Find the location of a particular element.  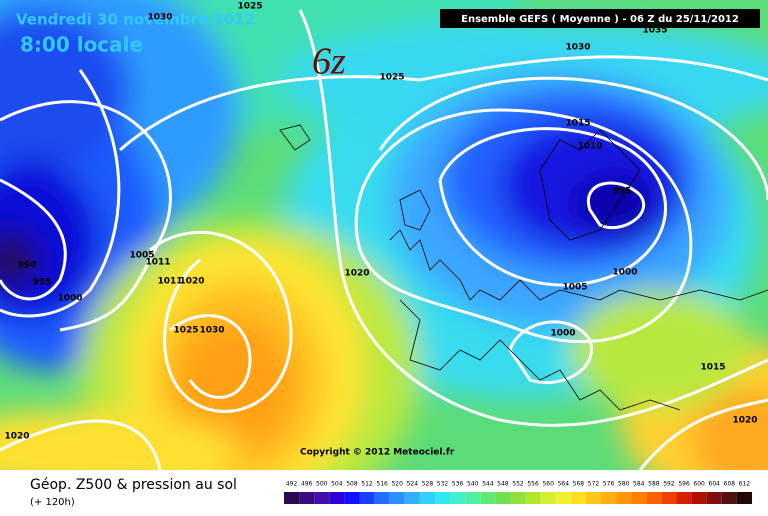

scale-label: 568 is located at coordinates (579, 484).